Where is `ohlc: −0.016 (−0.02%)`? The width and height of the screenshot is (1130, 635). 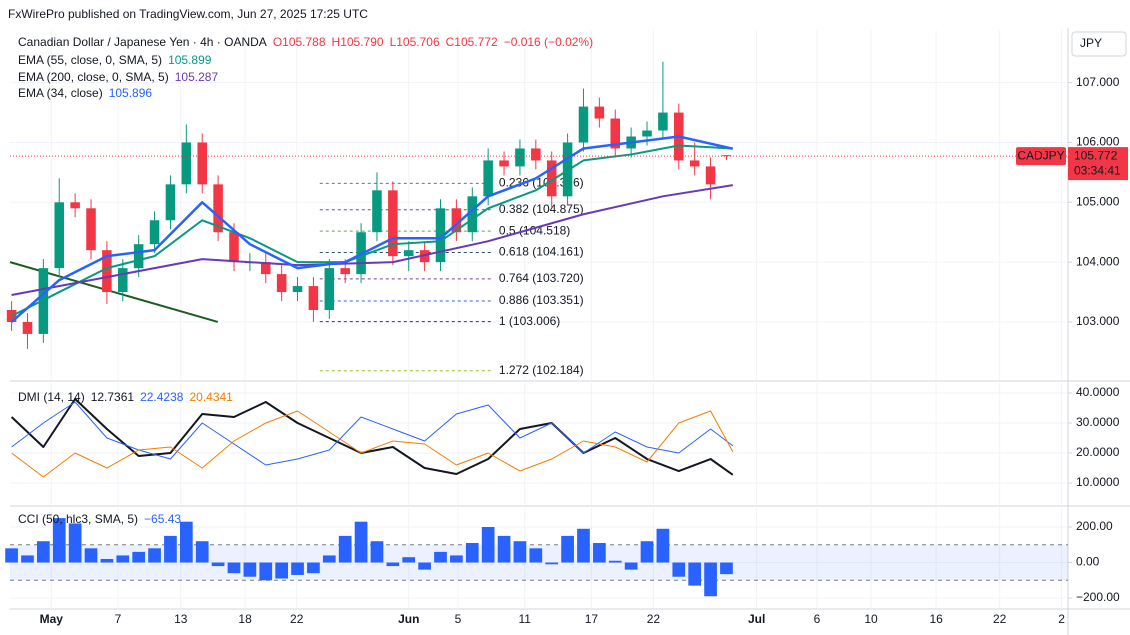 ohlc: −0.016 (−0.02%) is located at coordinates (548, 42).